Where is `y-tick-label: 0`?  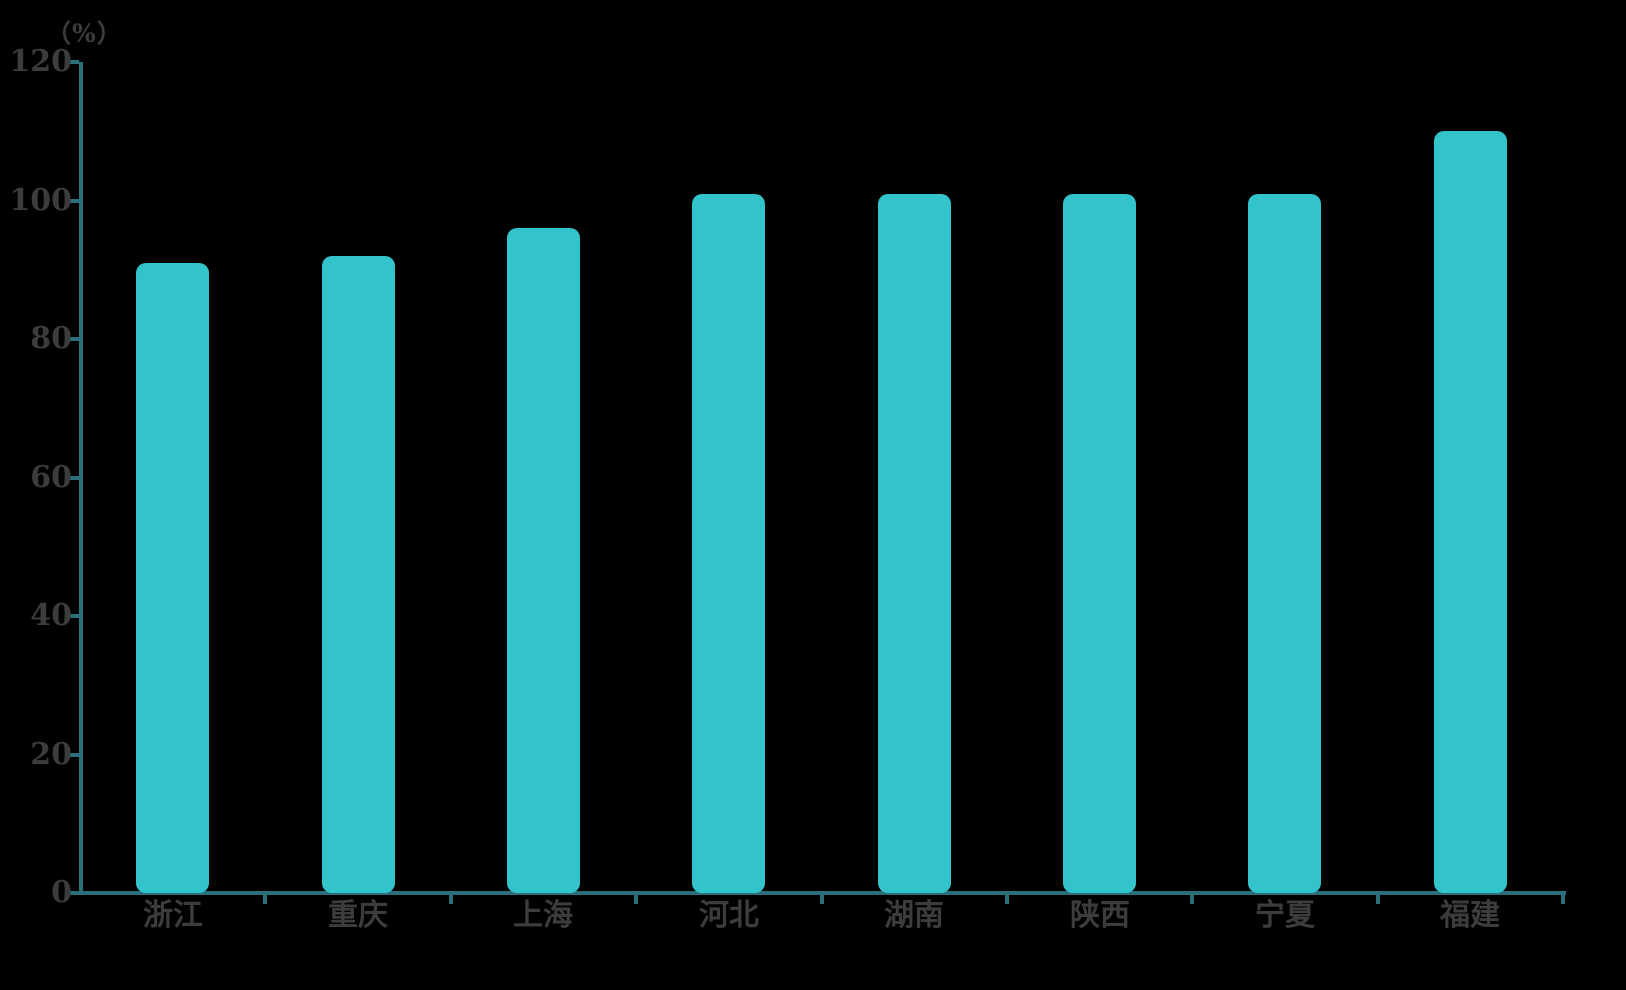
y-tick-label: 0 is located at coordinates (61, 892).